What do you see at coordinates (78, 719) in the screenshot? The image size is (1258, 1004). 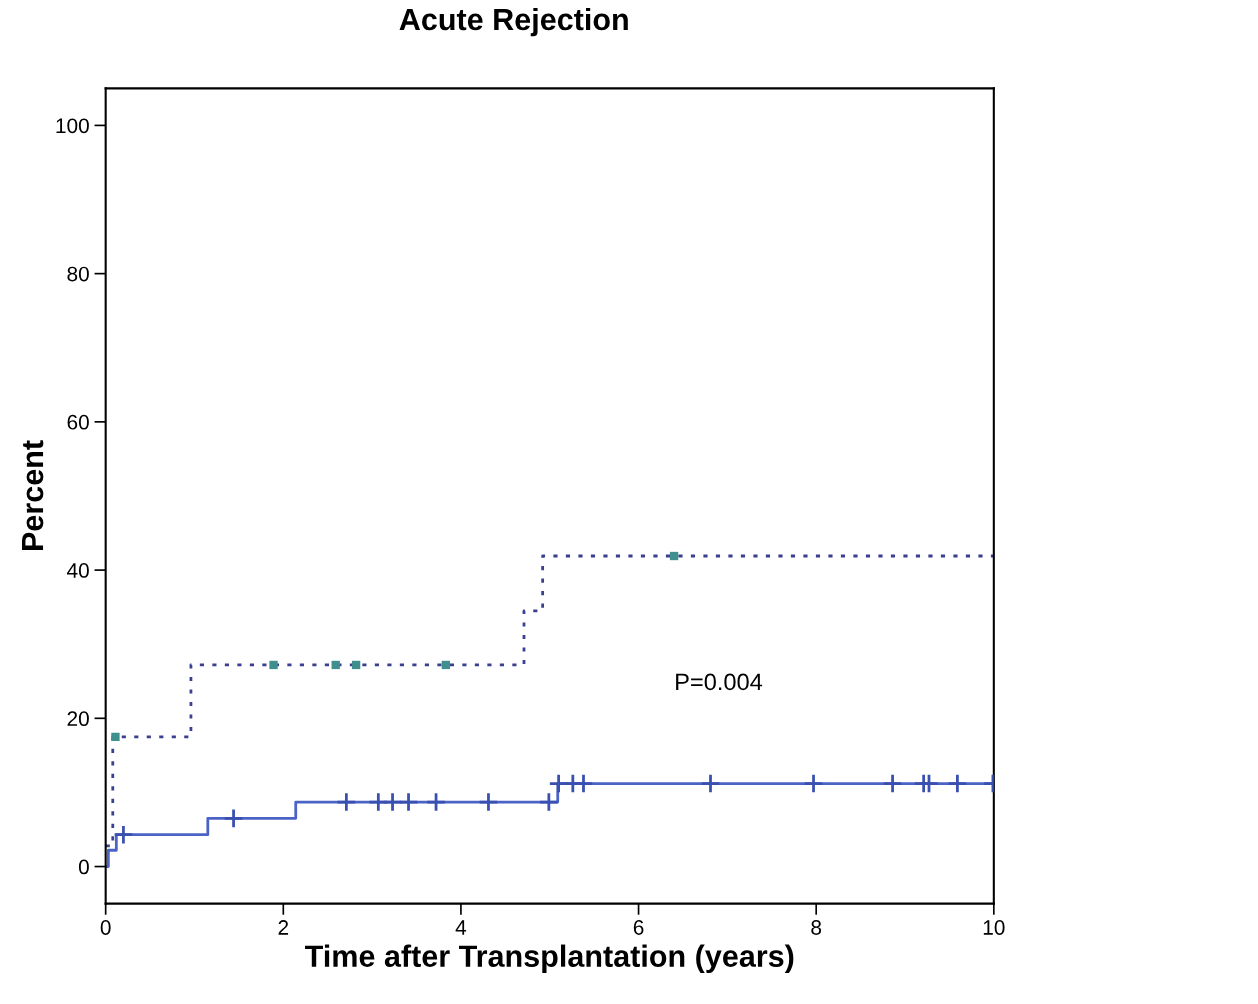 I see `y-tick-label: 20` at bounding box center [78, 719].